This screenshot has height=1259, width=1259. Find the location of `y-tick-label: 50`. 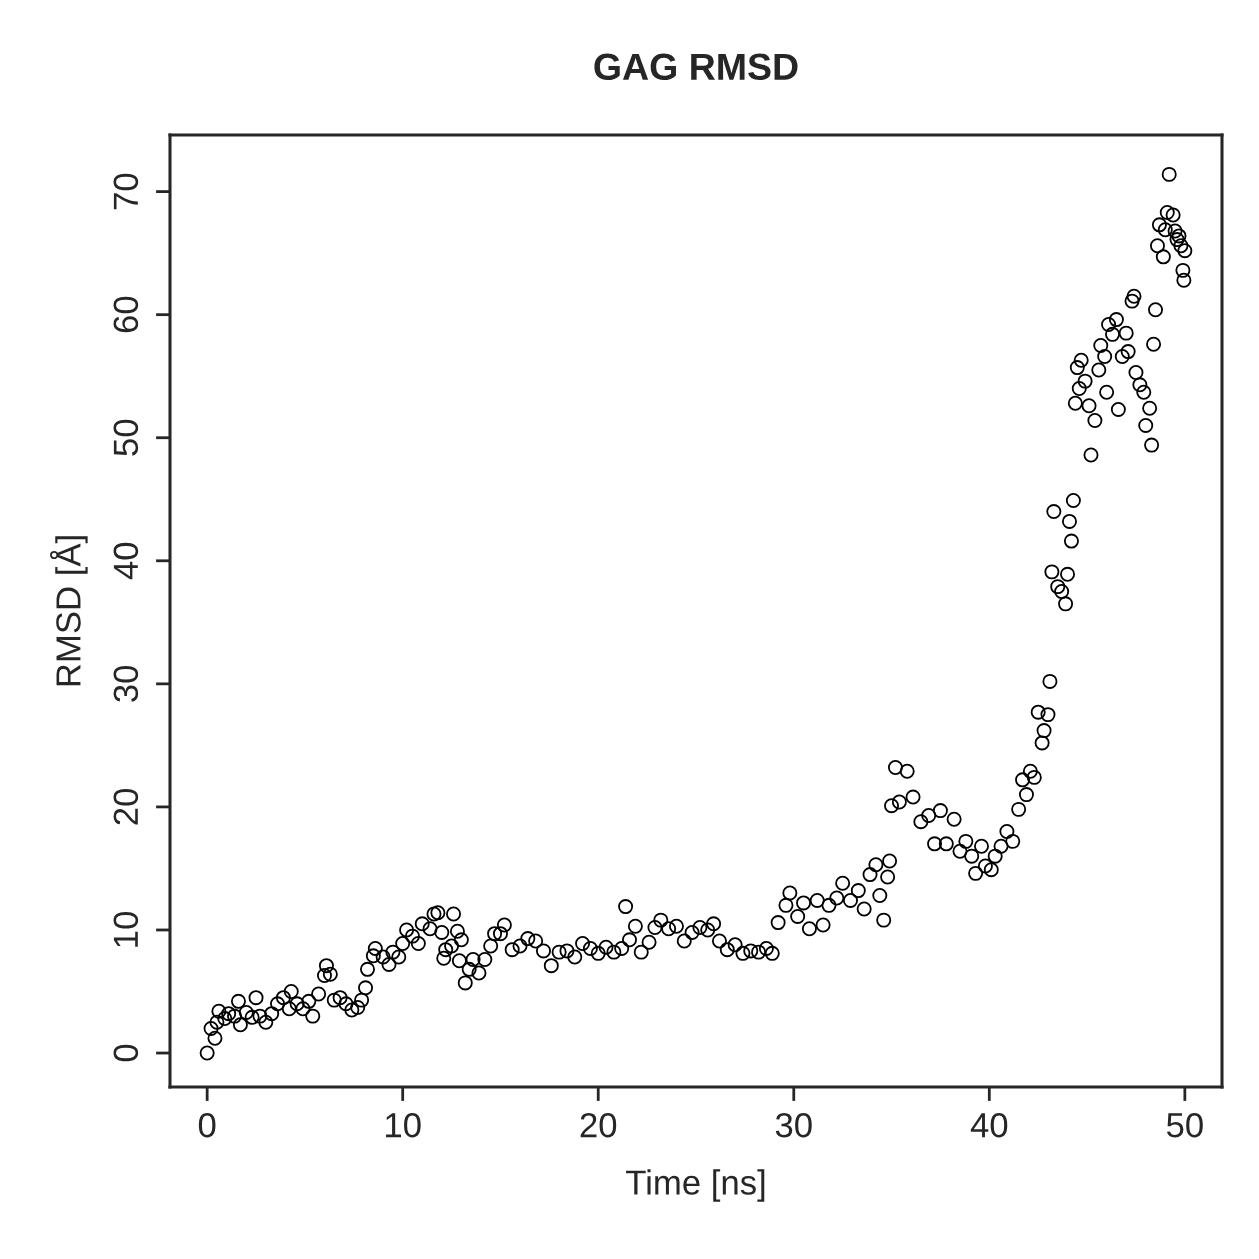

y-tick-label: 50 is located at coordinates (126, 437).